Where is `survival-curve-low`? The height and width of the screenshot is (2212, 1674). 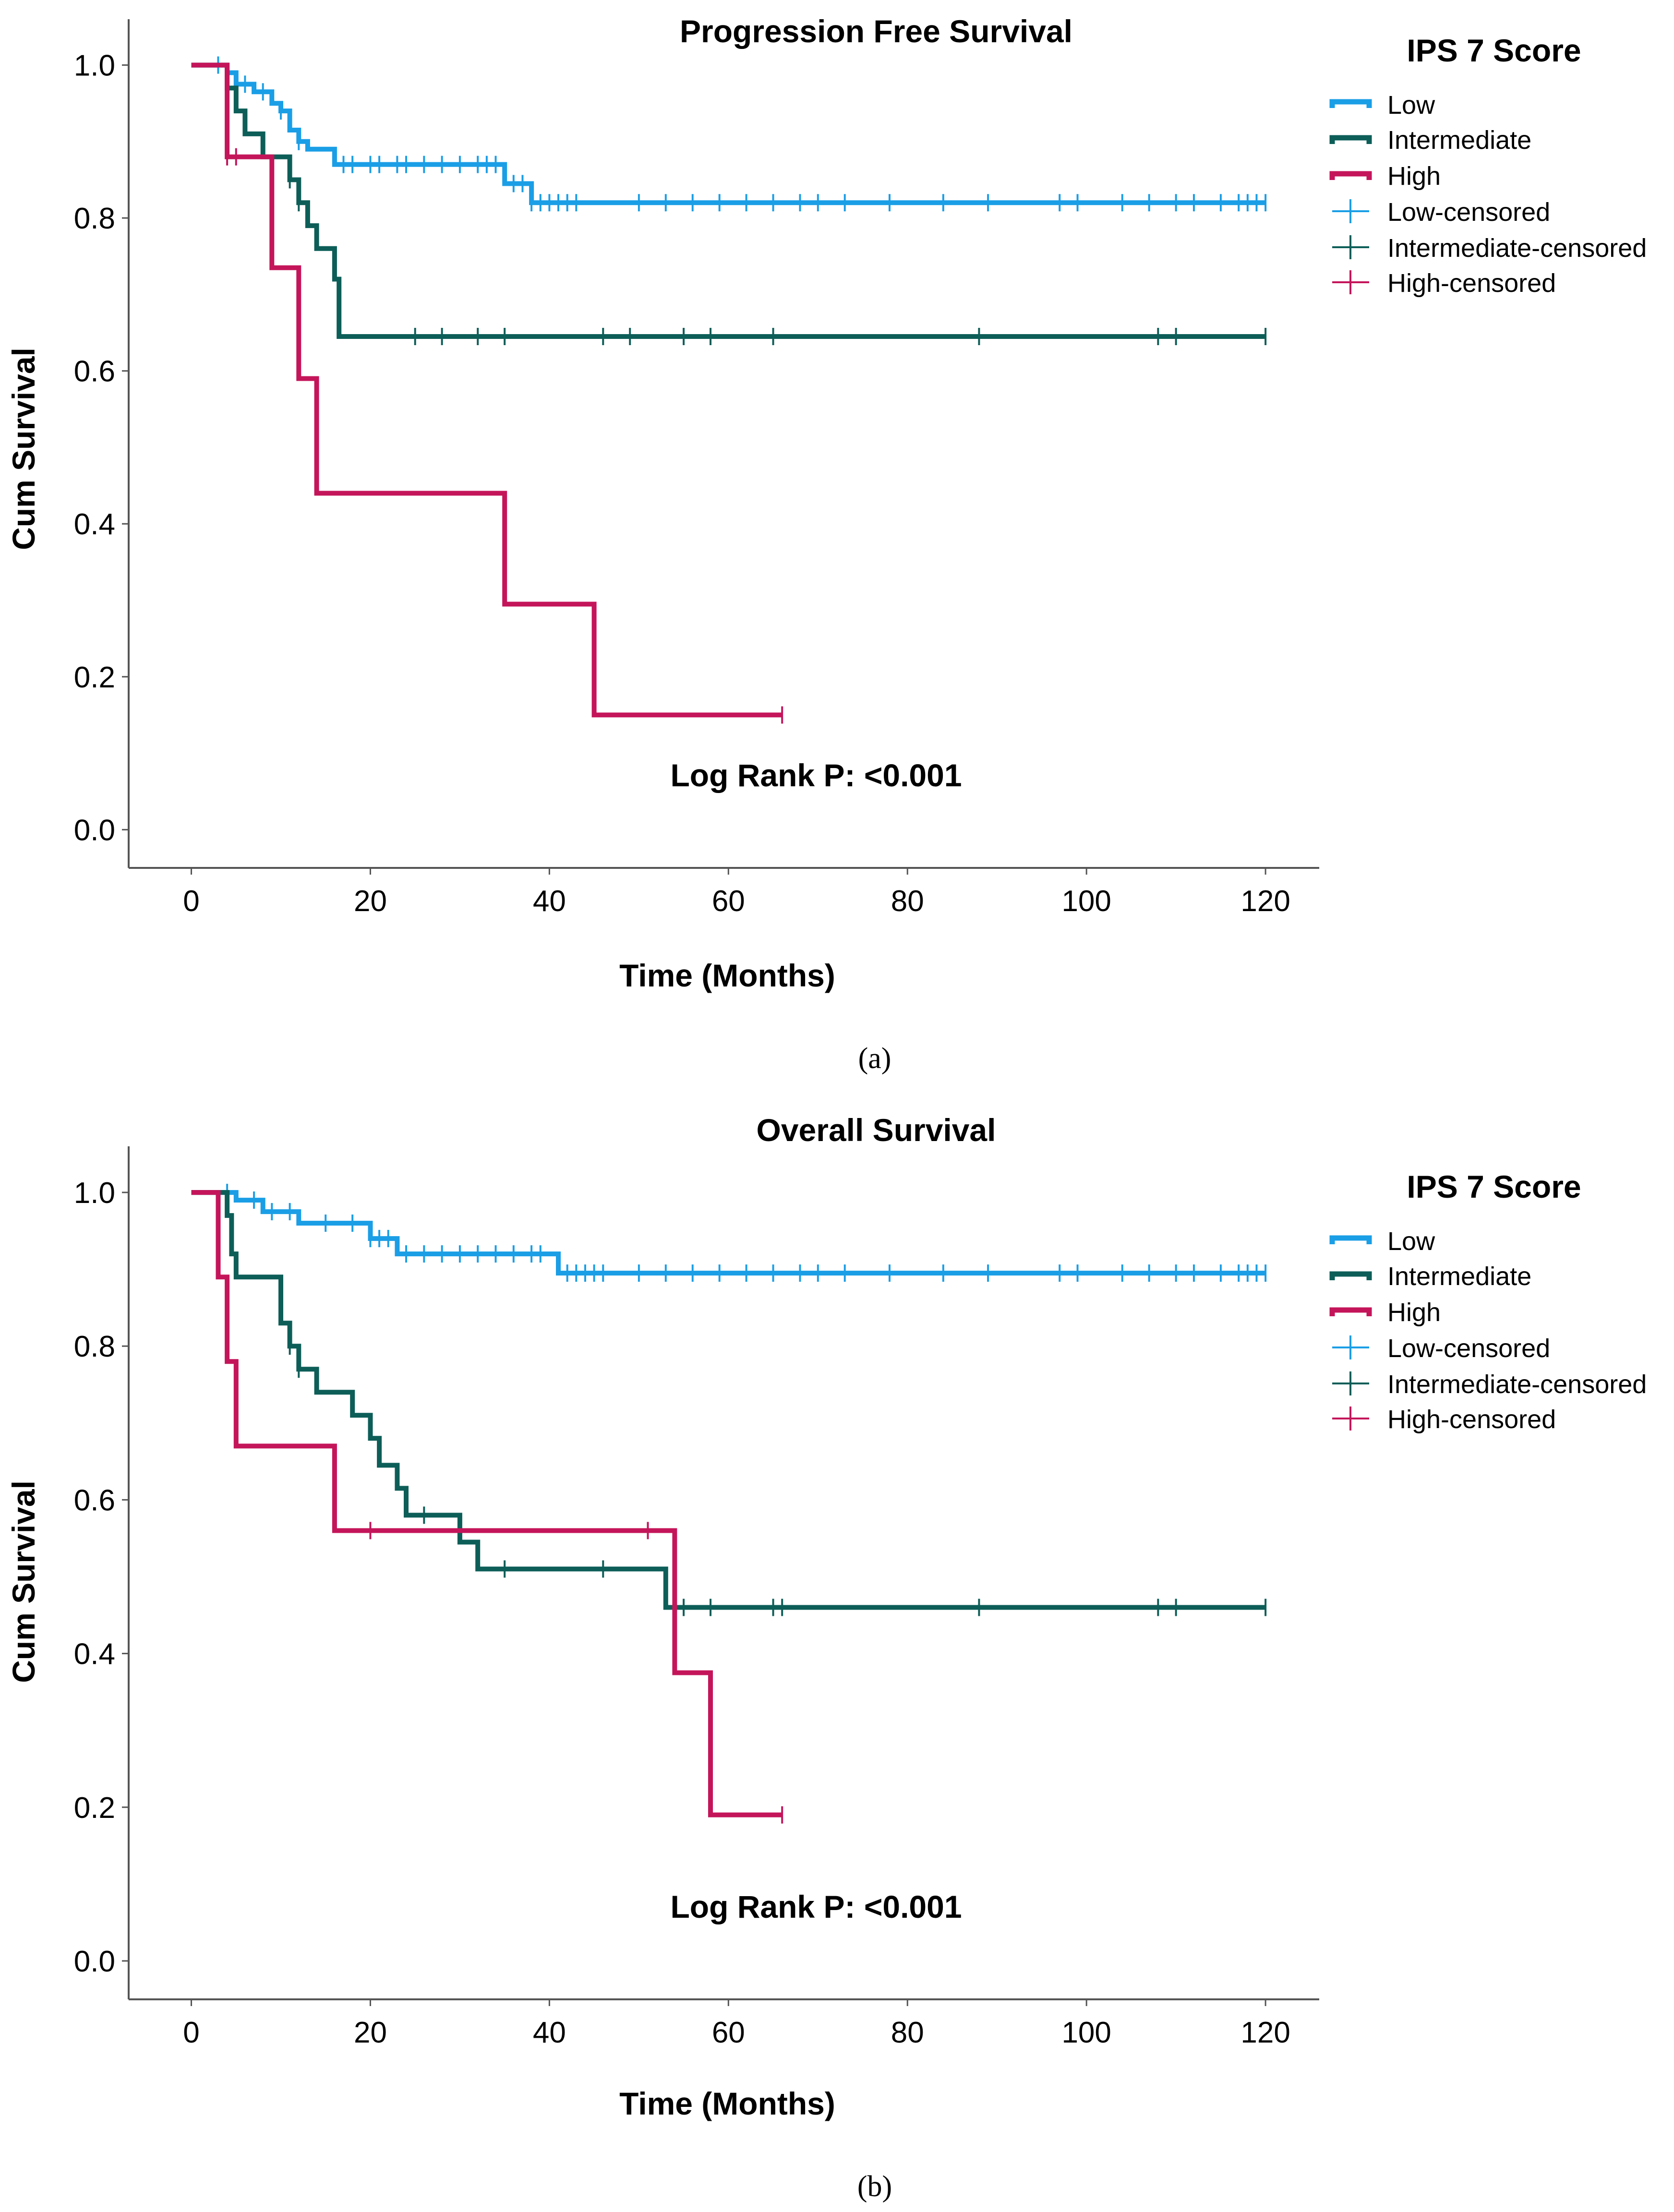
survival-curve-low is located at coordinates (728, 133).